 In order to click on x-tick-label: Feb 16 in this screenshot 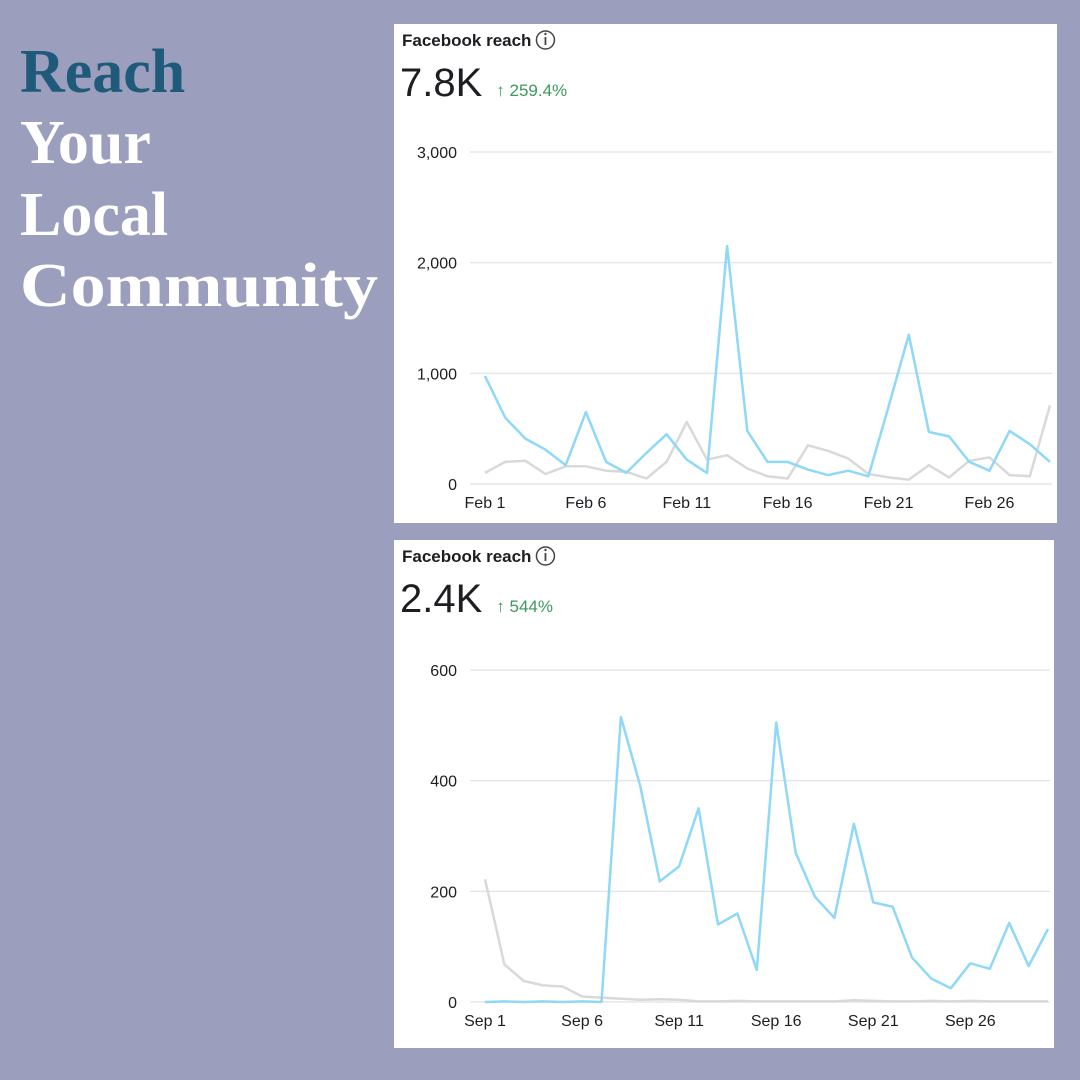, I will do `click(788, 503)`.